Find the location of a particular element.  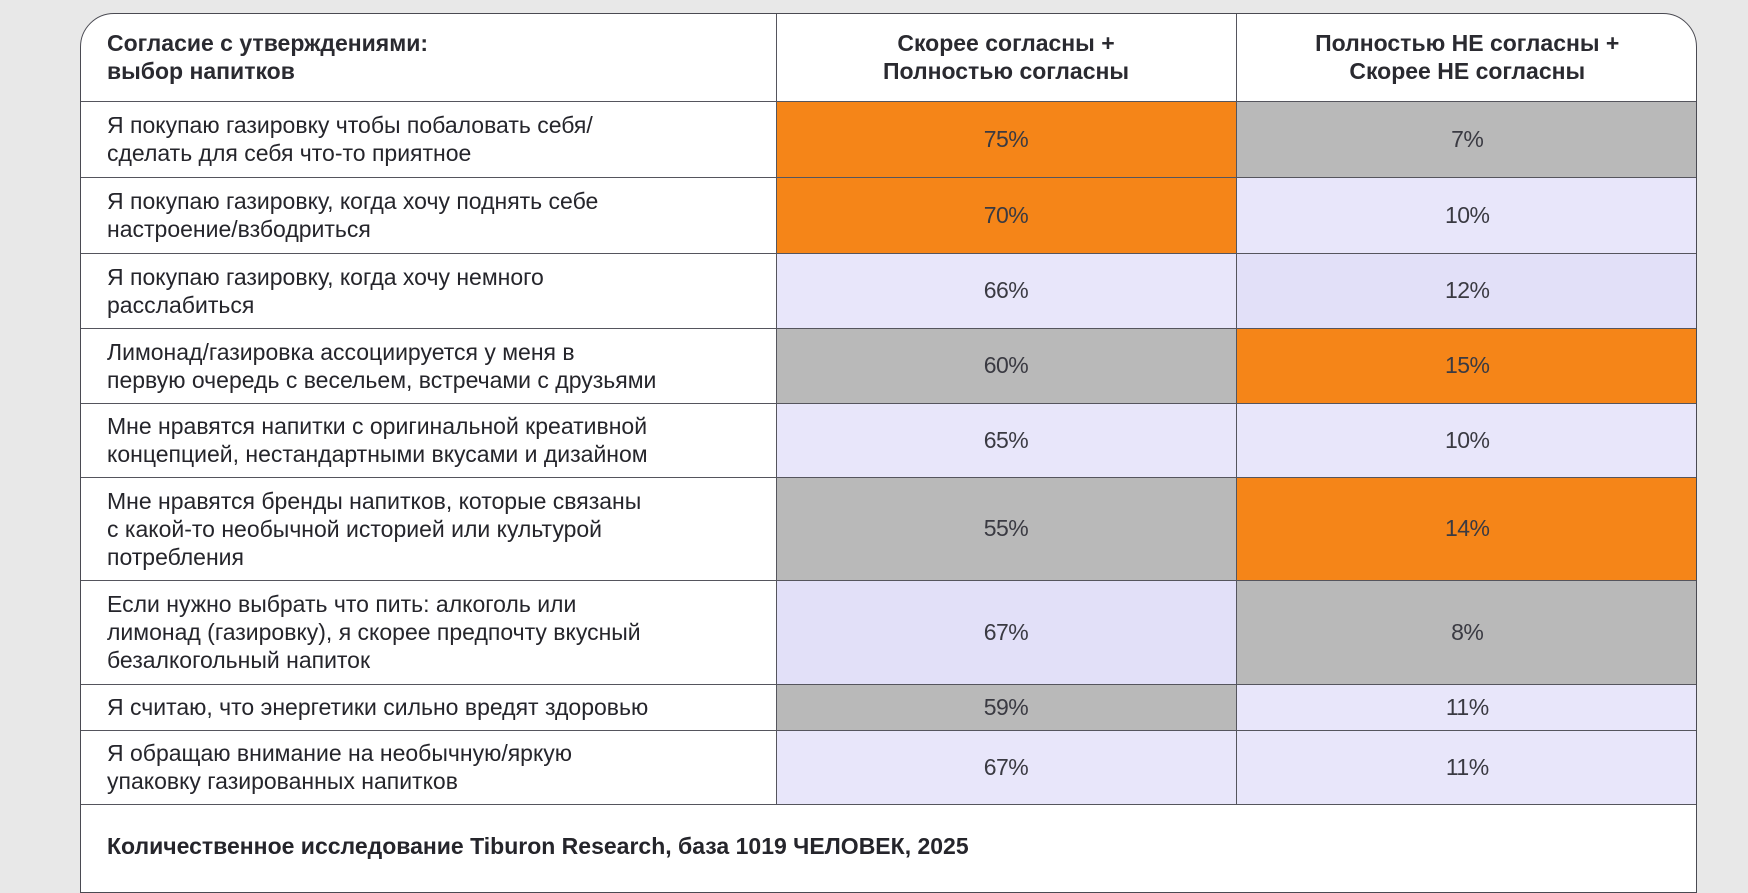

statement-line: сделать для себя что-то приятное is located at coordinates (289, 153).